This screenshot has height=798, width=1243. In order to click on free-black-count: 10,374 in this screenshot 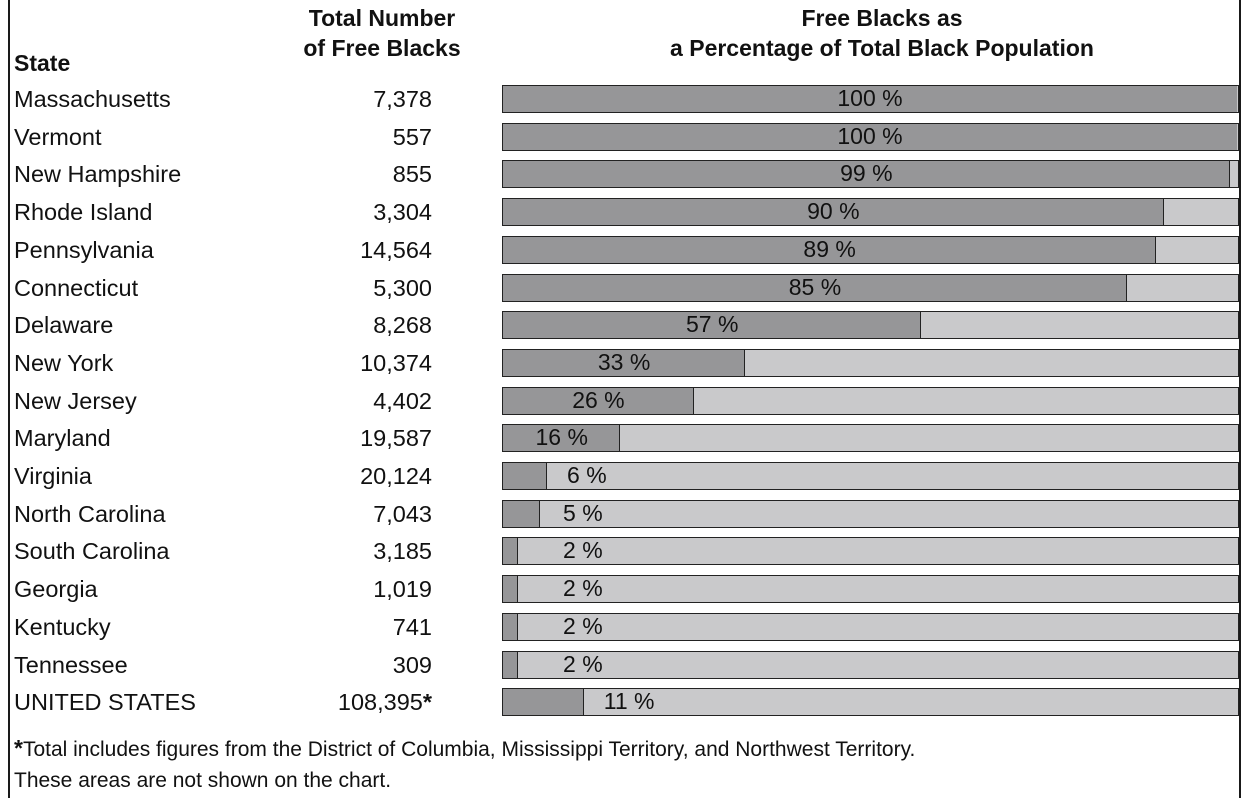, I will do `click(356, 363)`.